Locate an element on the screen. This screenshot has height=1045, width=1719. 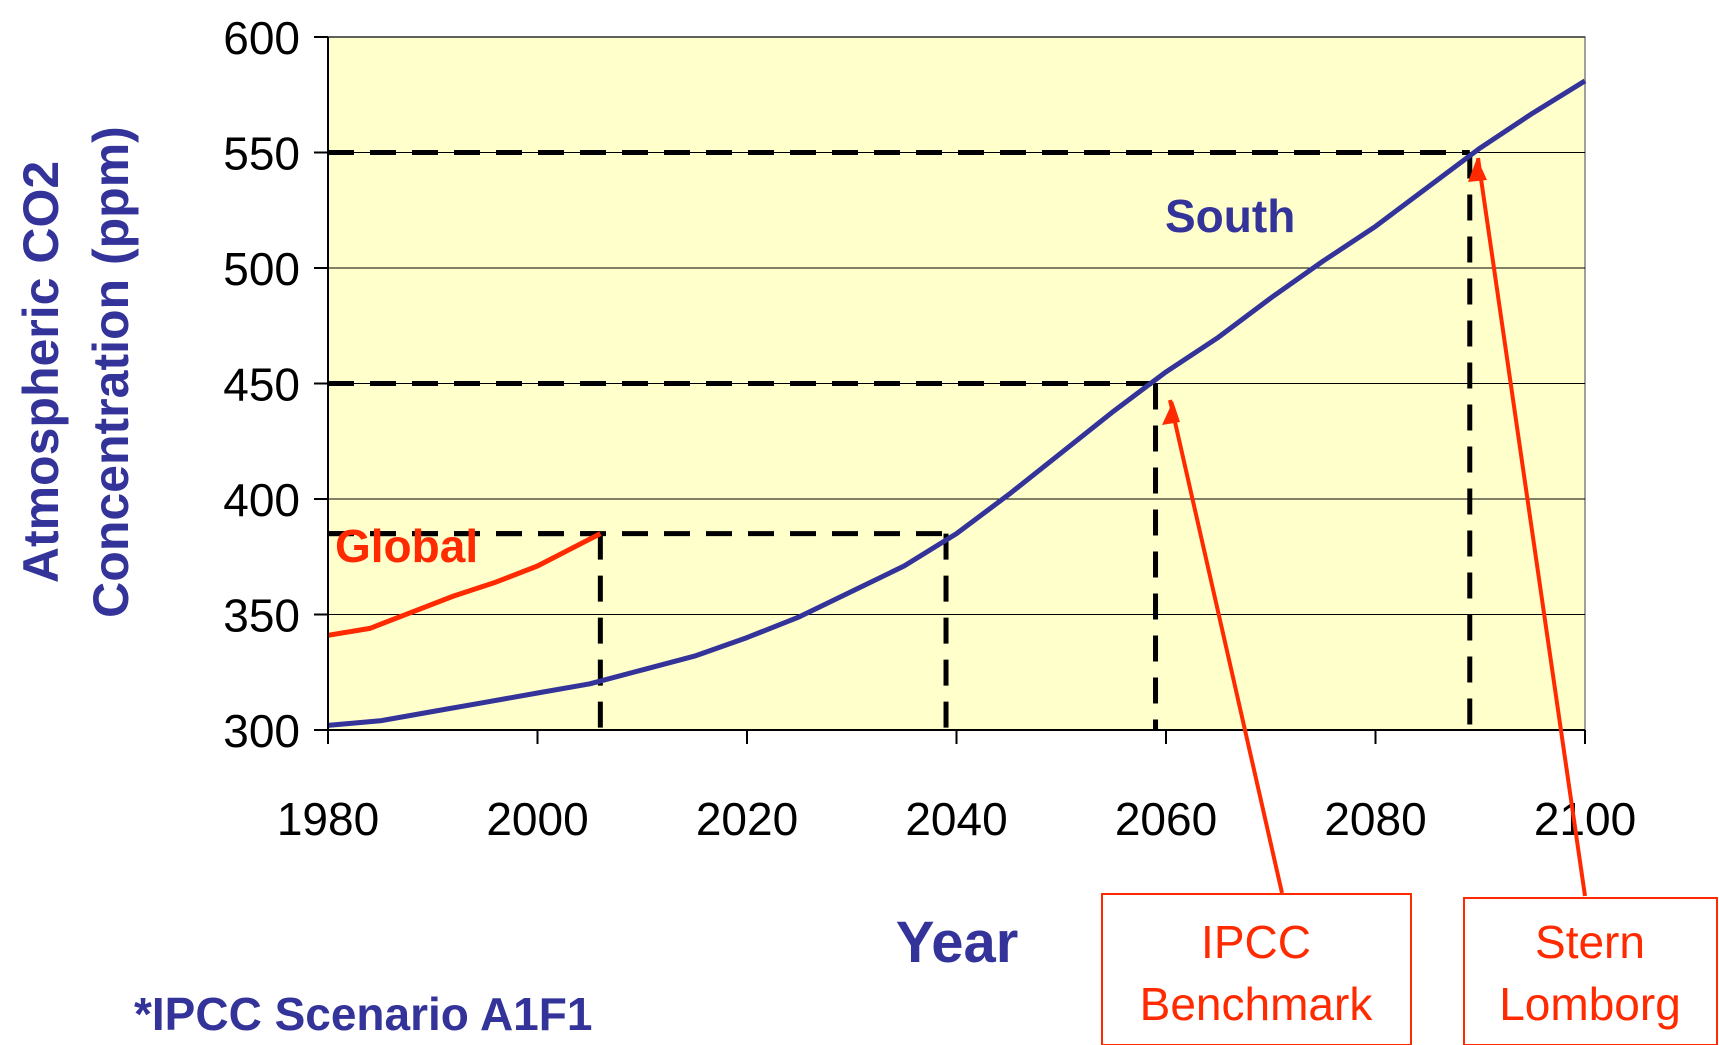
stern-lomborg-box is located at coordinates (1590, 971).